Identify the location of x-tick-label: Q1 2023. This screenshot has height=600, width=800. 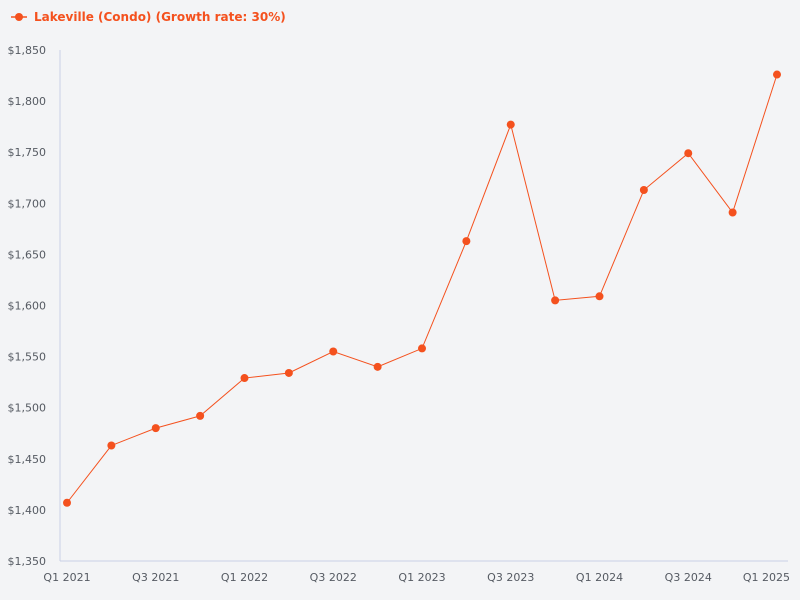
(421, 577).